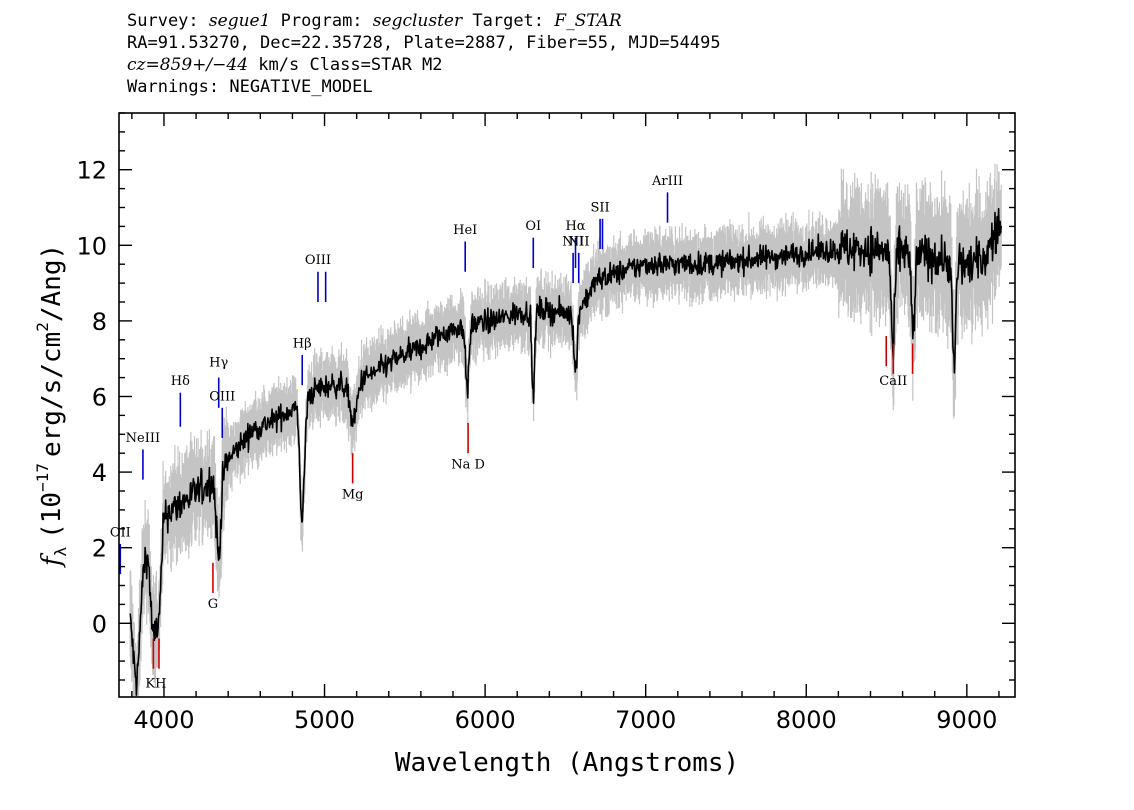 The image size is (1134, 810). I want to click on y-axis-title-units: erg/s/cm, so click(52, 394).